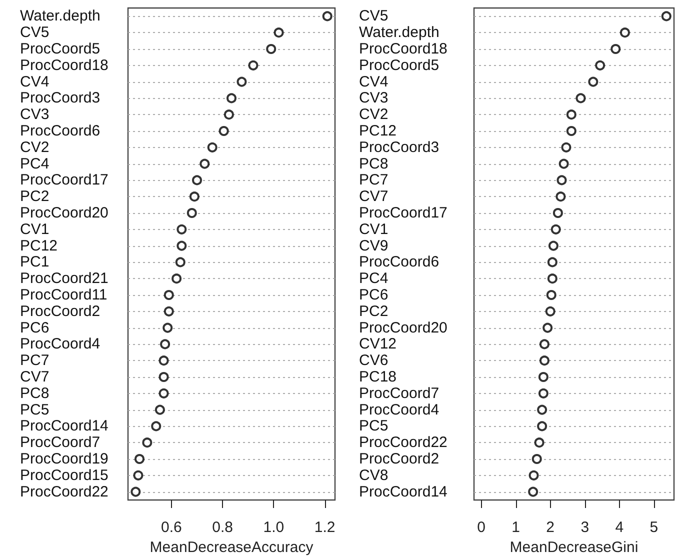 Image resolution: width=677 pixels, height=560 pixels. What do you see at coordinates (373, 361) in the screenshot?
I see `y-tick-label: CV6` at bounding box center [373, 361].